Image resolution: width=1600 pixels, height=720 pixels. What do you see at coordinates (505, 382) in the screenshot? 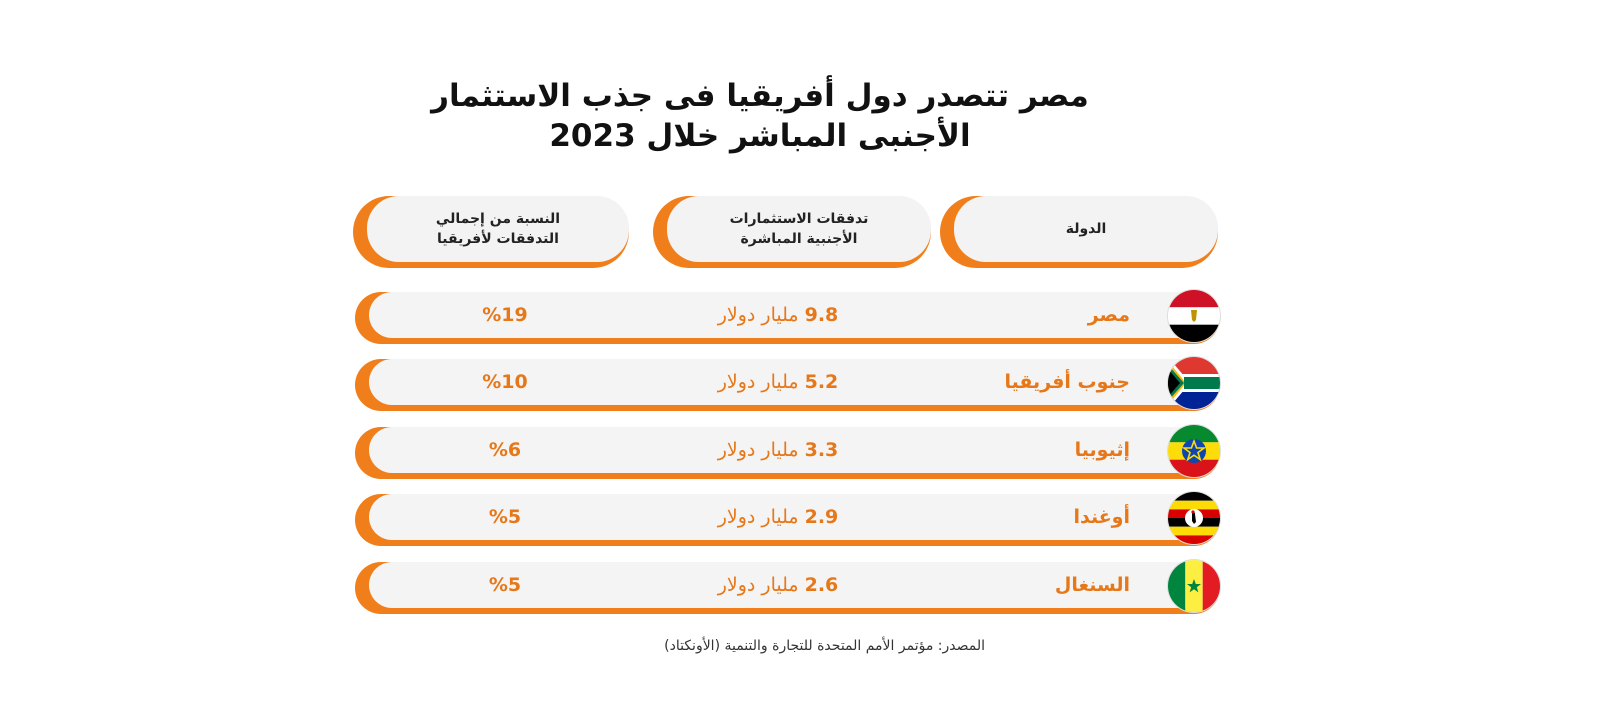
I see `share-value: %10` at bounding box center [505, 382].